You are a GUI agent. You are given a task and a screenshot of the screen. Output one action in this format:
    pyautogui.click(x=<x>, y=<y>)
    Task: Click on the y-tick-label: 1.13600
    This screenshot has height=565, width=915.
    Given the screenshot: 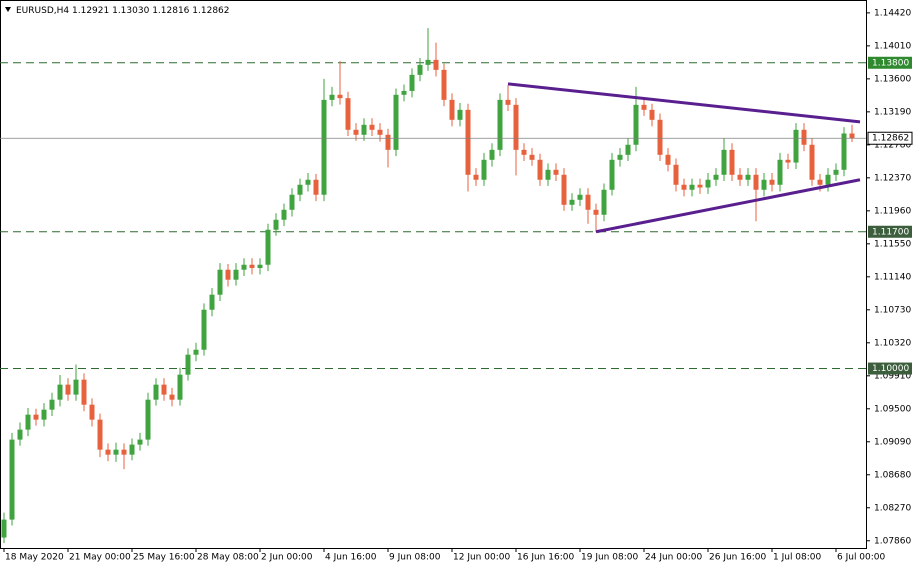 What is the action you would take?
    pyautogui.click(x=892, y=79)
    